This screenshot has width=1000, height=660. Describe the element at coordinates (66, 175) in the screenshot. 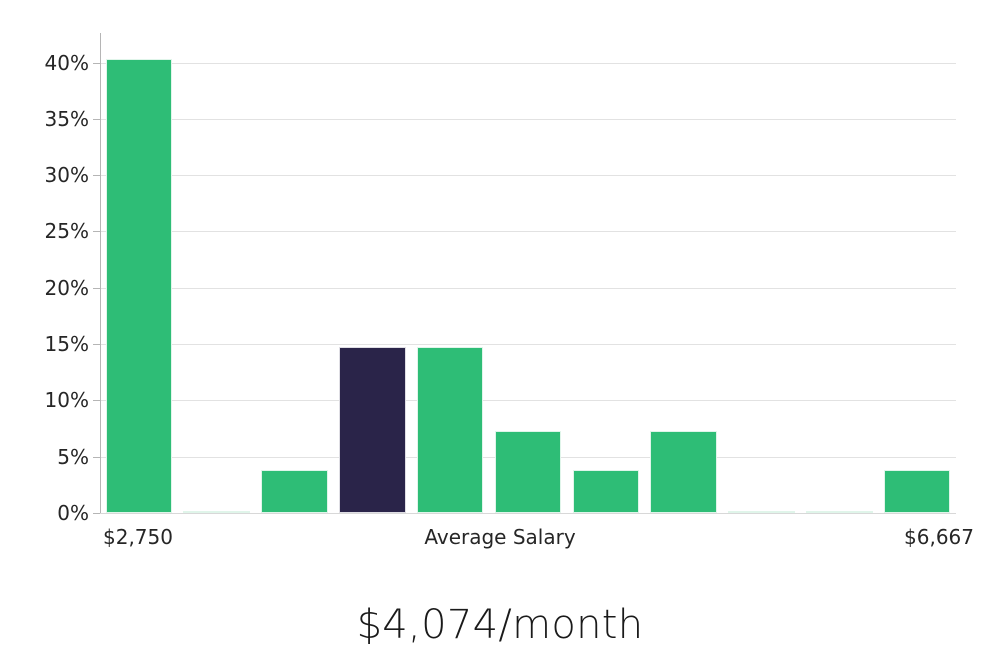

I see `y-axis-tick-label: 30%` at that location.